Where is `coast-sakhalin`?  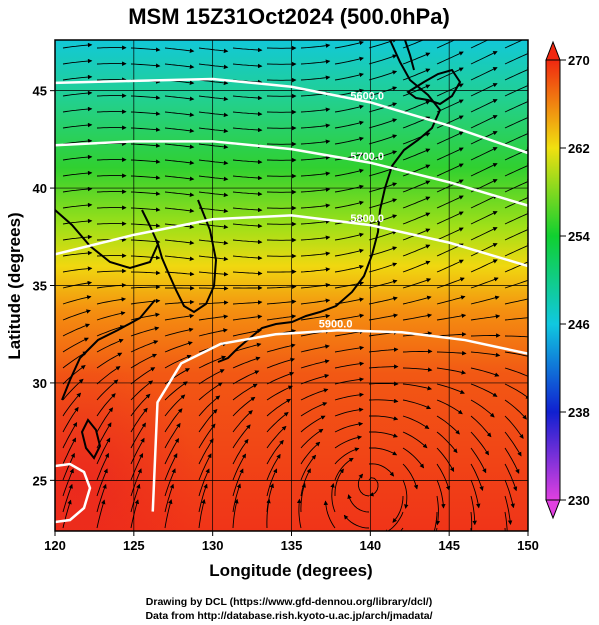
coast-sakhalin is located at coordinates (409, 55).